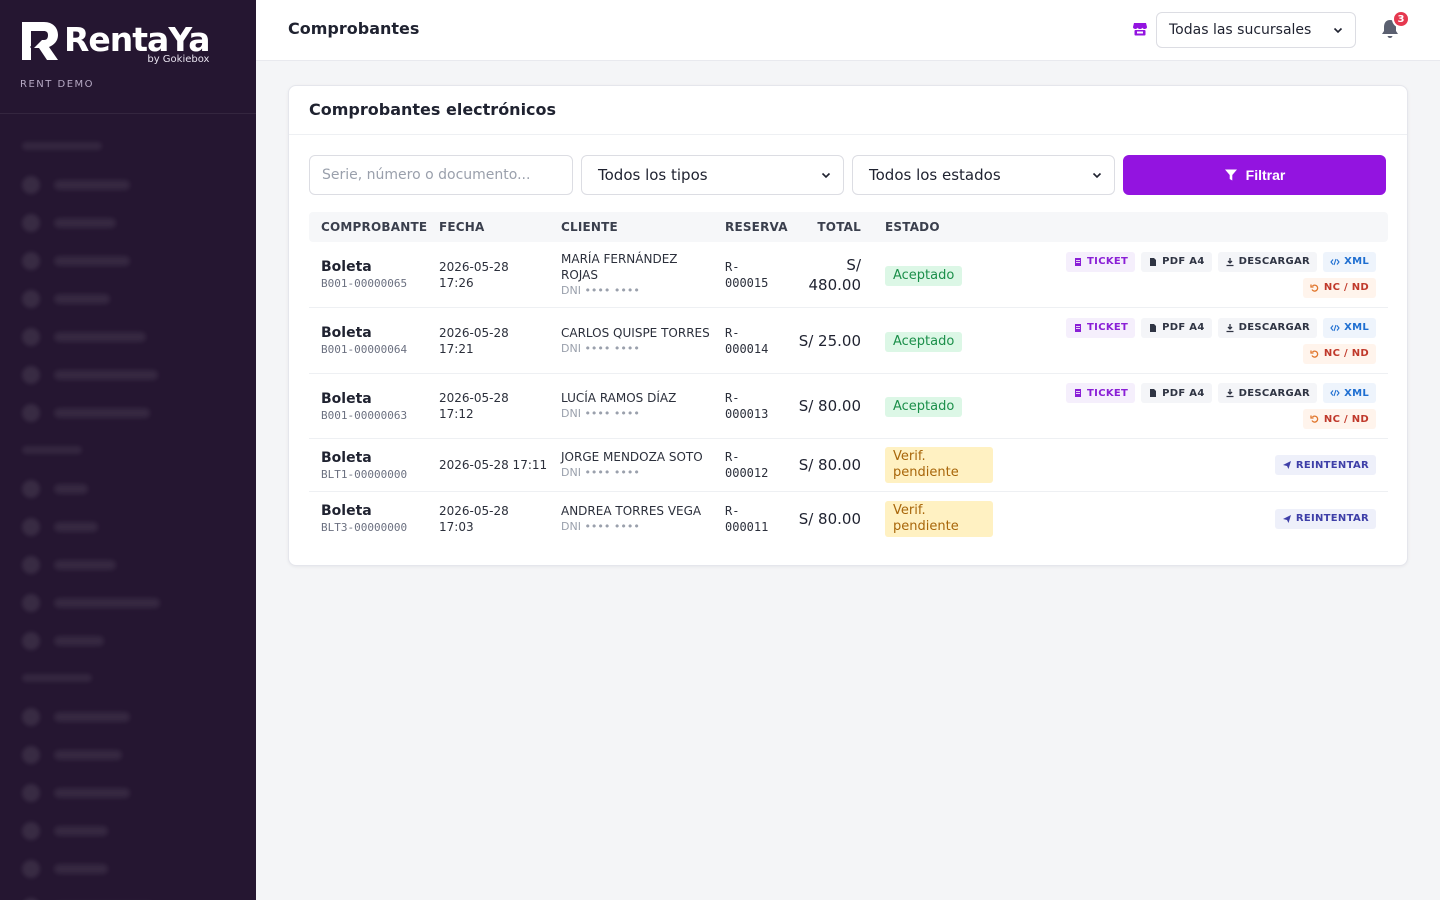  I want to click on code-icon, so click(1335, 327).